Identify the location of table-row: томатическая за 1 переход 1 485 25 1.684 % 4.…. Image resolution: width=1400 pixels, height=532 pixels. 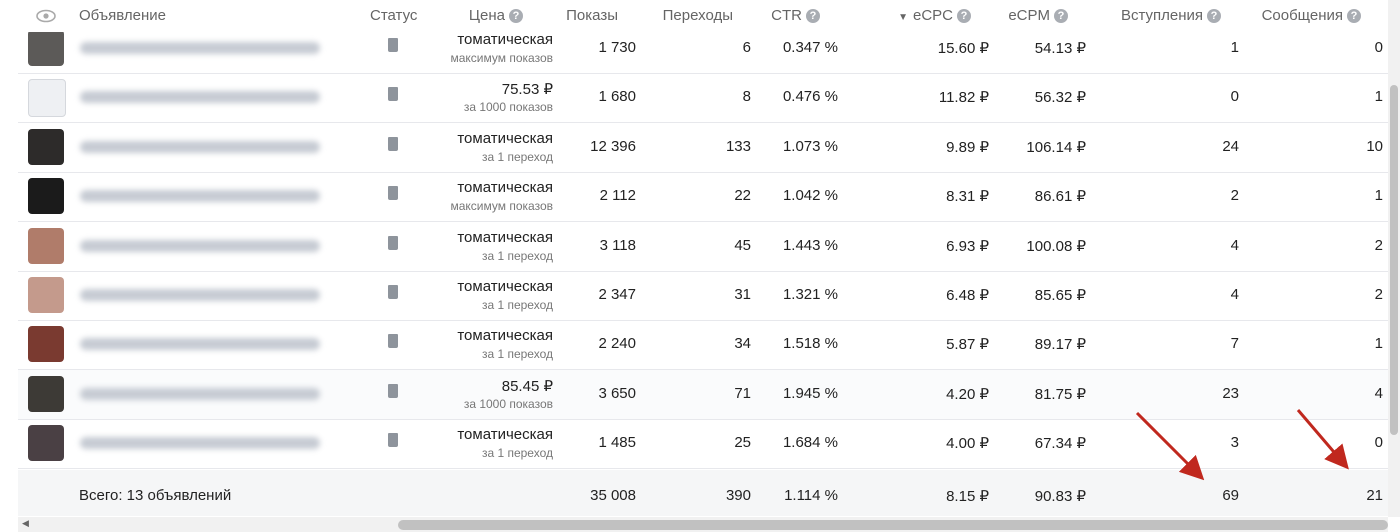
(703, 444).